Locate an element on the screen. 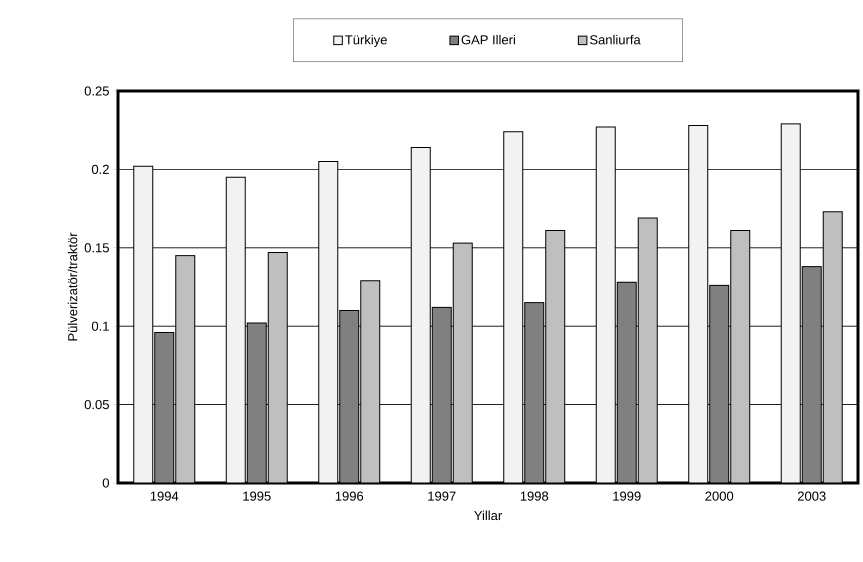  y-tick-label: 0.1 is located at coordinates (100, 326).